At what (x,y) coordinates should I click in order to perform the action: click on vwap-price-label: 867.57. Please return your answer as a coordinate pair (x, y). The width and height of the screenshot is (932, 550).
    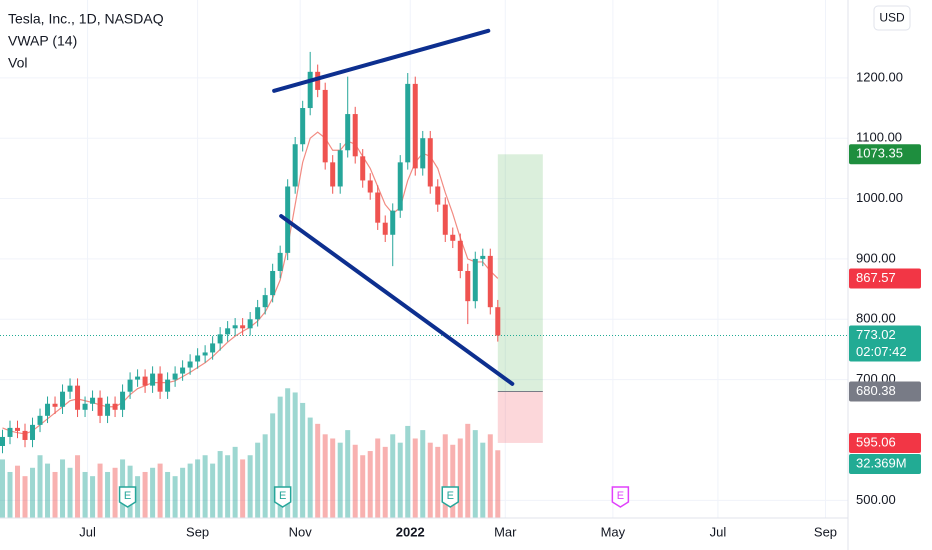
    Looking at the image, I should click on (876, 277).